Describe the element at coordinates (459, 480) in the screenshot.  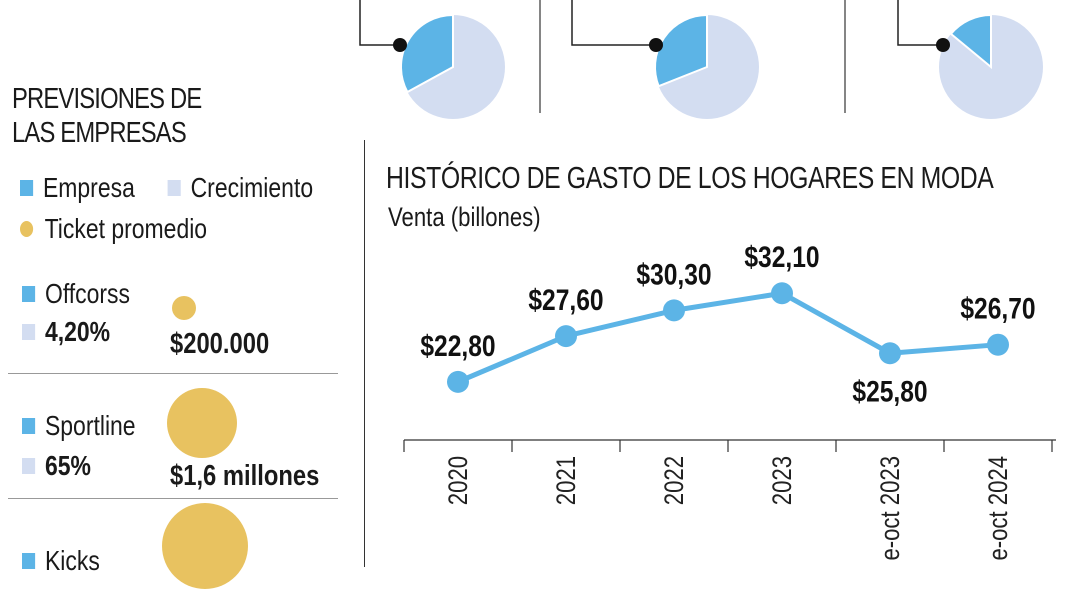
I see `x-tick-label: 2020` at that location.